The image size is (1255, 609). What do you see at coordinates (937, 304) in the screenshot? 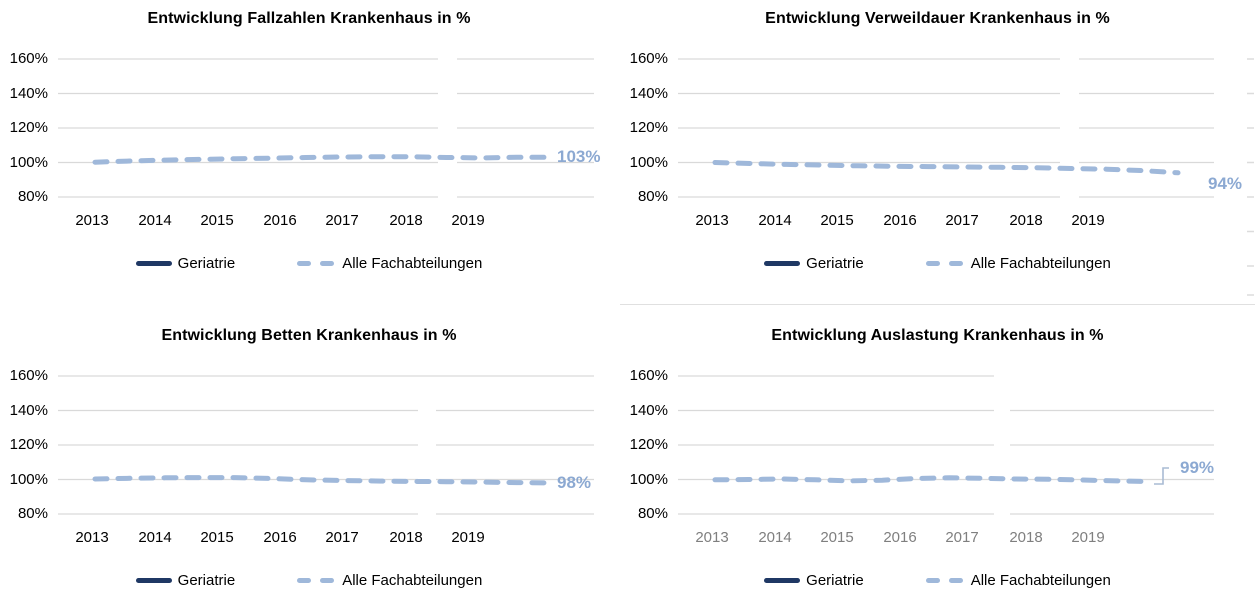
I see `screenshot-divider-line` at bounding box center [937, 304].